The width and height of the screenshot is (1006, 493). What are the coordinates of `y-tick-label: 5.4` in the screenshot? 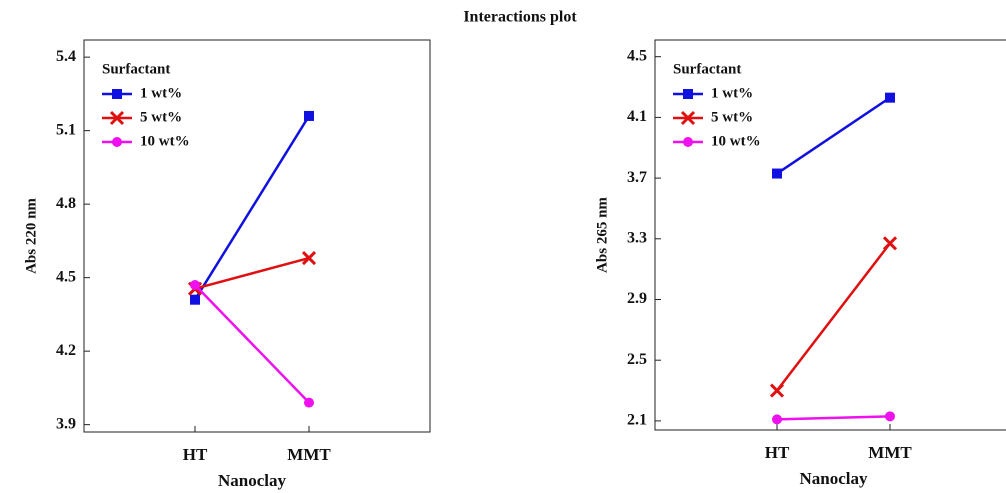 It's located at (66, 56).